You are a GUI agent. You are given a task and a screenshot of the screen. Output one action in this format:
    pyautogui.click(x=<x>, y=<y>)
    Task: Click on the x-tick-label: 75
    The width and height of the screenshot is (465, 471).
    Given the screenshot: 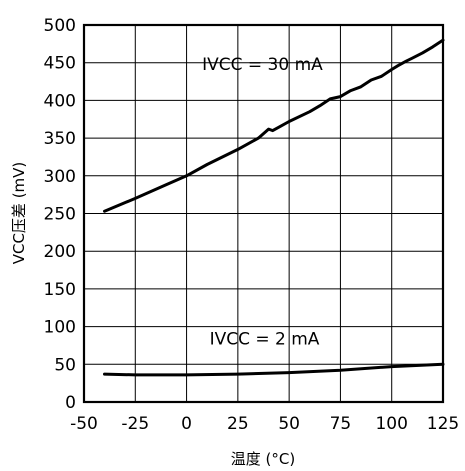 What is the action you would take?
    pyautogui.click(x=341, y=424)
    